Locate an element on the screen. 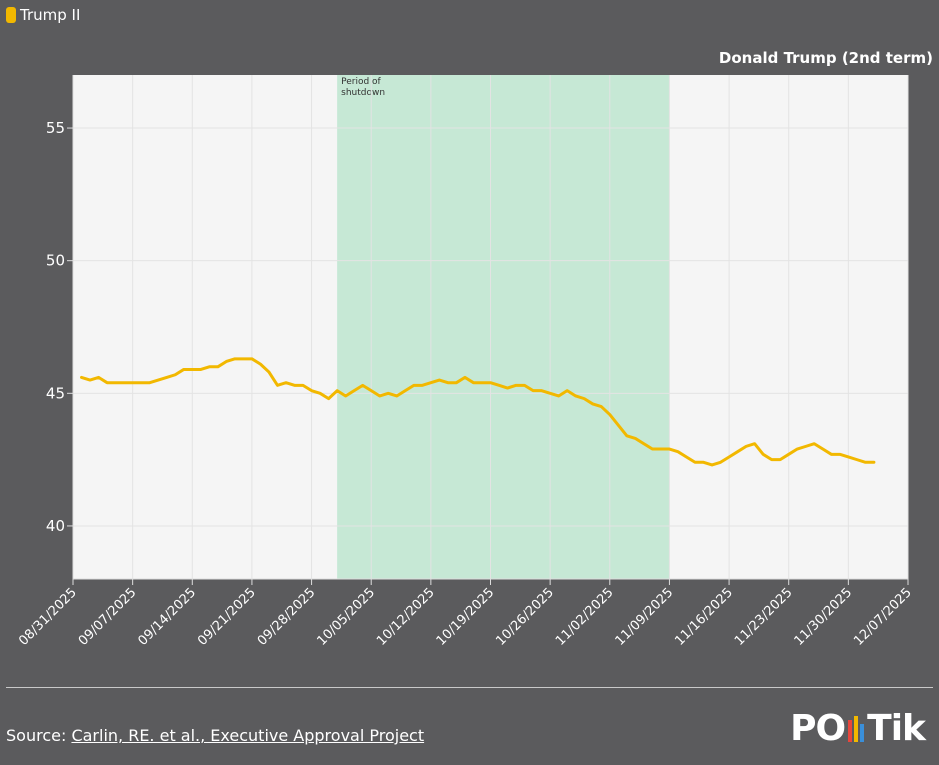 Image resolution: width=939 pixels, height=765 pixels. logo: PO Tik is located at coordinates (858, 728).